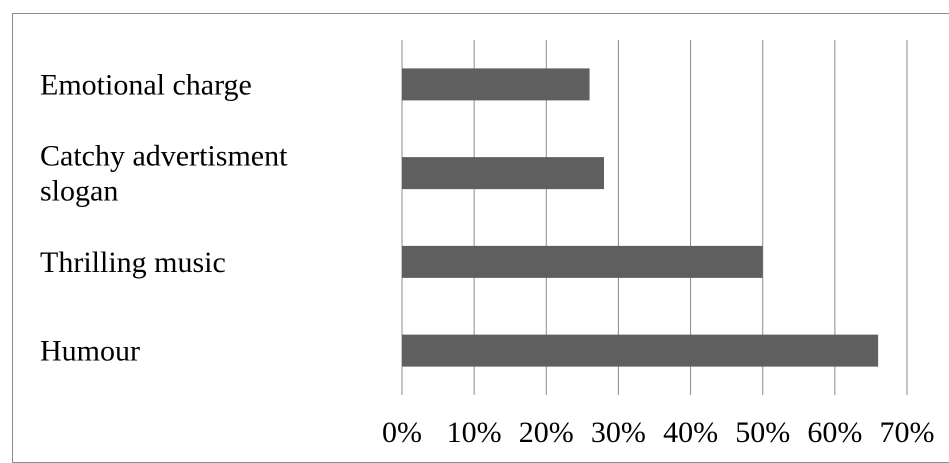  Describe the element at coordinates (474, 432) in the screenshot. I see `x-tick-label-1: 10%` at that location.